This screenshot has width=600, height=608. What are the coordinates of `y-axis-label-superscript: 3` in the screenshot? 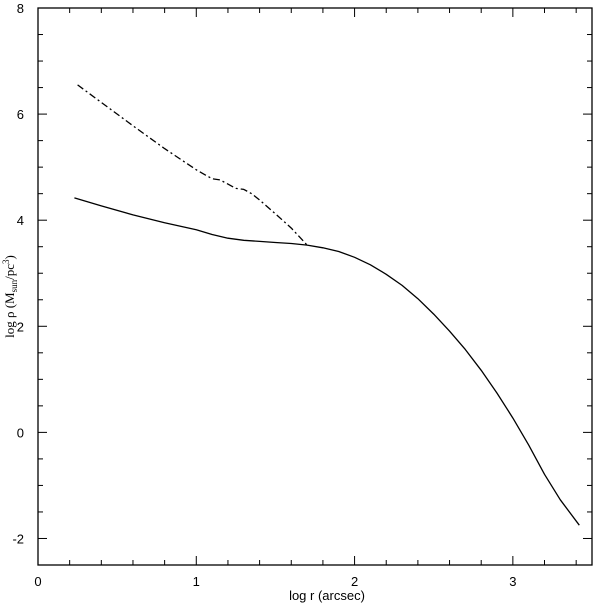 It's located at (6, 261).